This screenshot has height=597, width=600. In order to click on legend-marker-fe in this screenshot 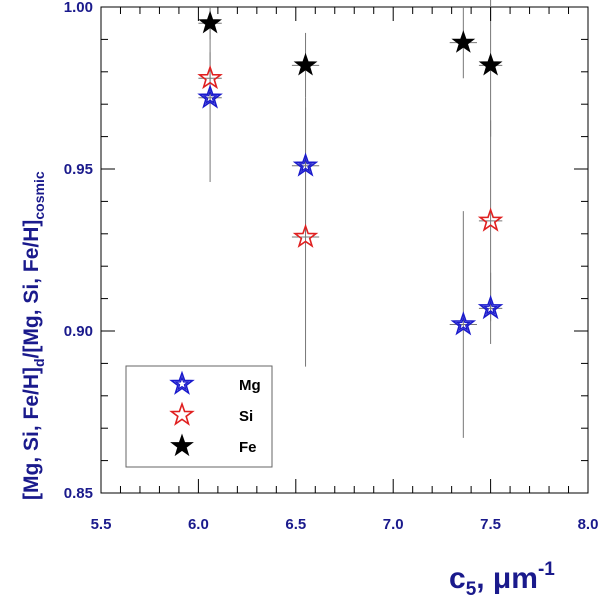, I will do `click(182, 445)`.